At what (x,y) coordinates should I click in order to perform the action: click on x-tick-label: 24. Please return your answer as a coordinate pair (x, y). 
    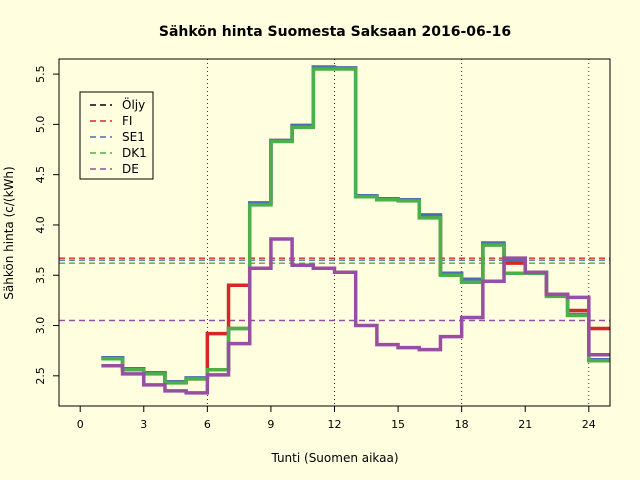
    Looking at the image, I should click on (589, 424).